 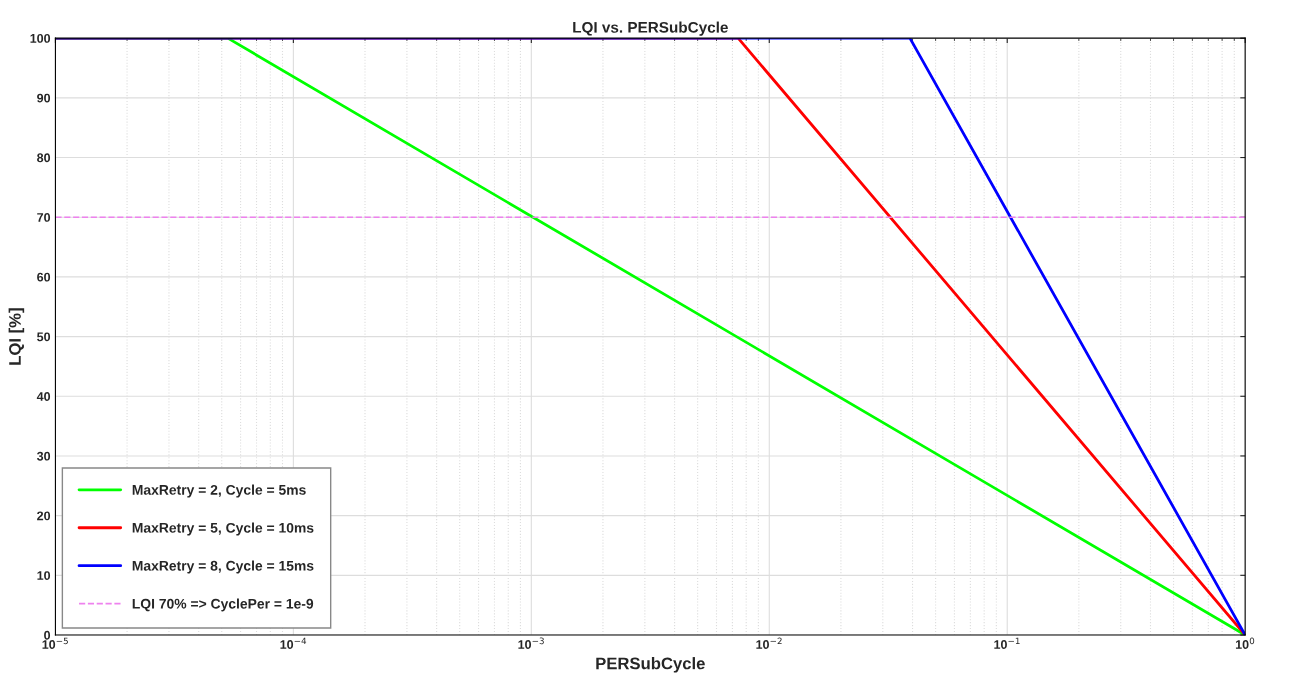 What do you see at coordinates (223, 605) in the screenshot?
I see `legend-label: LQI 70% => CyclePer = 1e-9` at bounding box center [223, 605].